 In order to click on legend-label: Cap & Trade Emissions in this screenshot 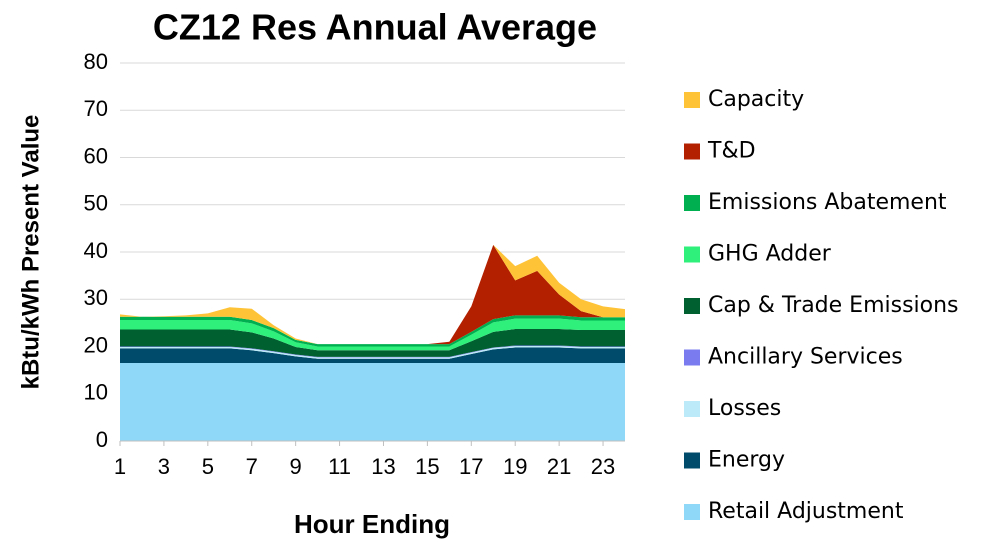, I will do `click(833, 305)`.